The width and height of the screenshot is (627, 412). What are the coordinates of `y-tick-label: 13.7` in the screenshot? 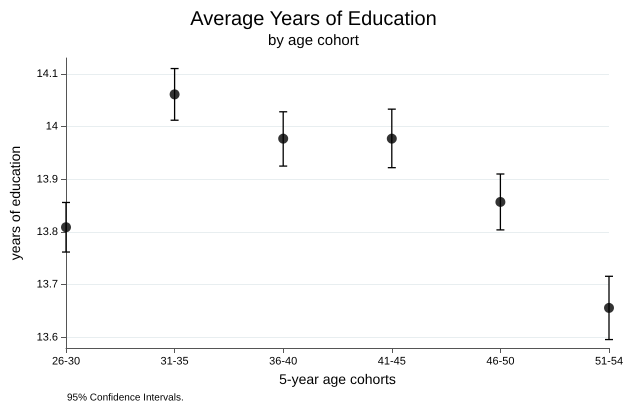 It's located at (47, 284).